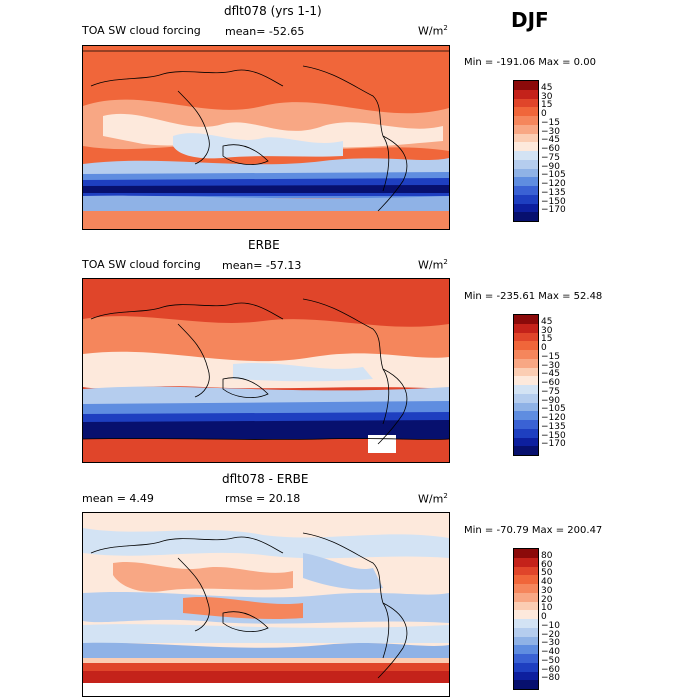 The image size is (700, 700). What do you see at coordinates (530, 62) in the screenshot?
I see `panel-1-minmax: Min = -191.06 Max = 0.00` at bounding box center [530, 62].